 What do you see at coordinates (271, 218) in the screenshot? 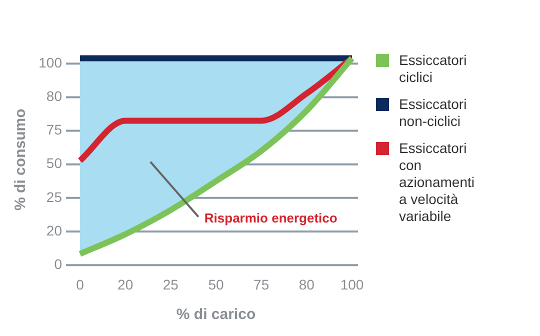
I see `annotation: Risparmio energetico` at bounding box center [271, 218].